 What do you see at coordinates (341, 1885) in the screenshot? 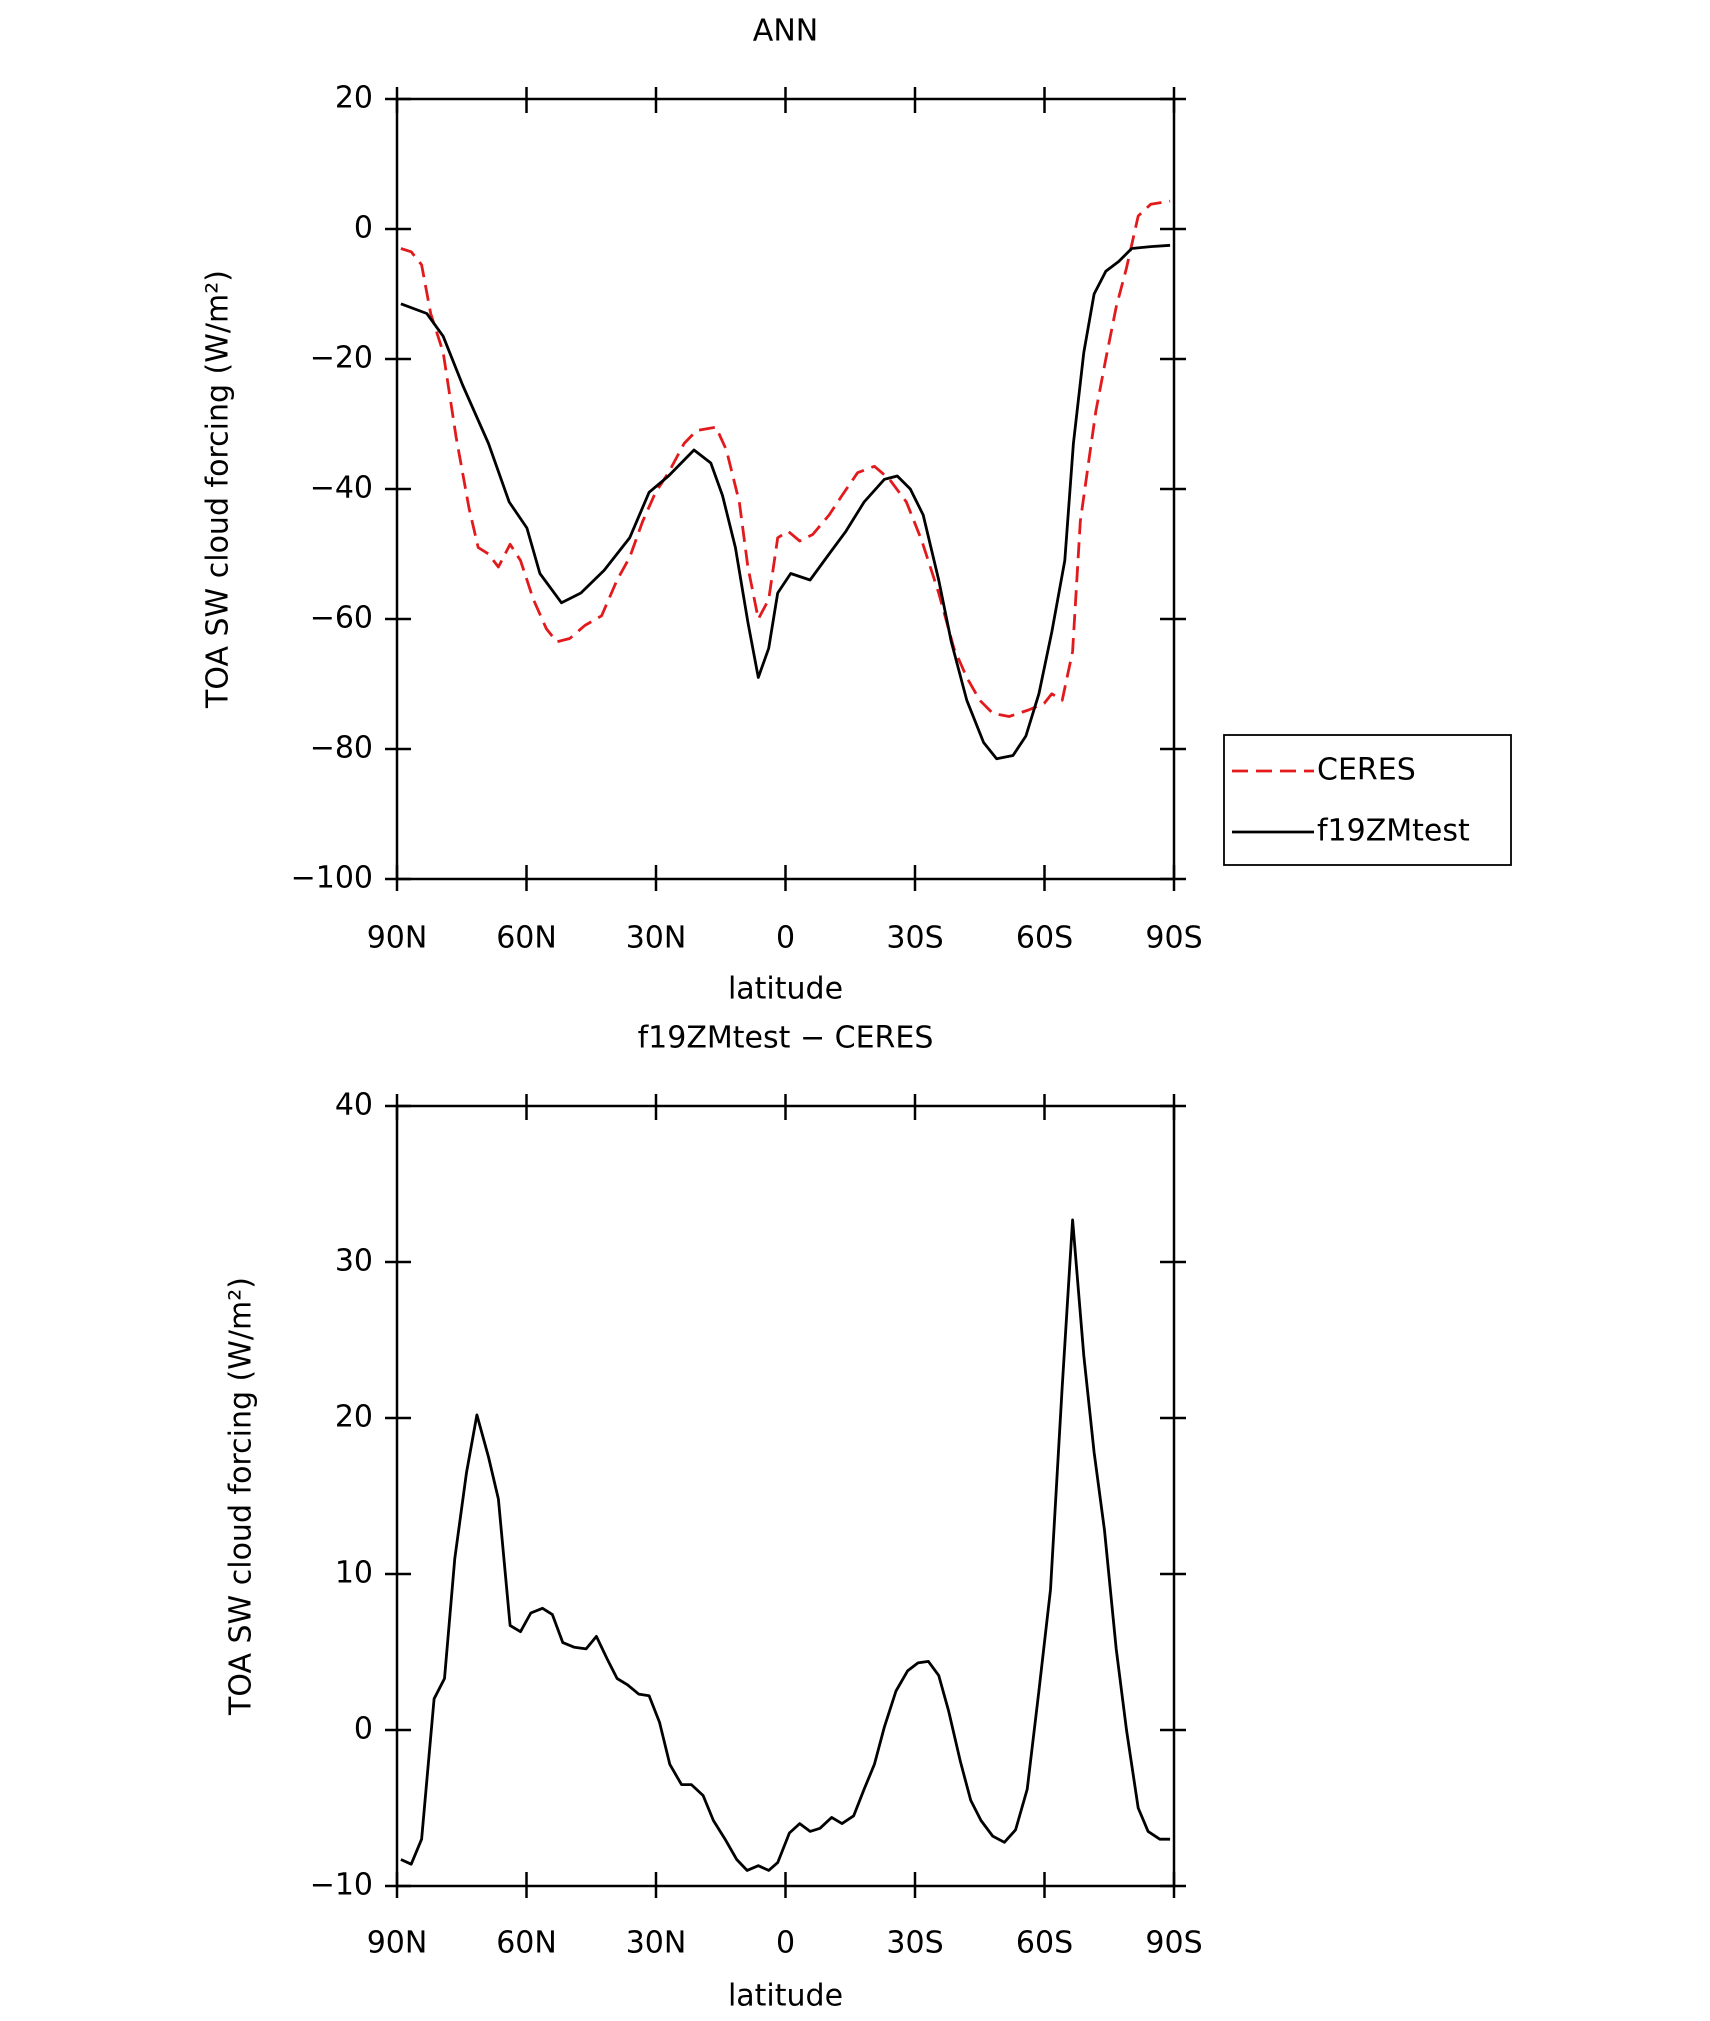
I see `y-tick-label: −10` at bounding box center [341, 1885].